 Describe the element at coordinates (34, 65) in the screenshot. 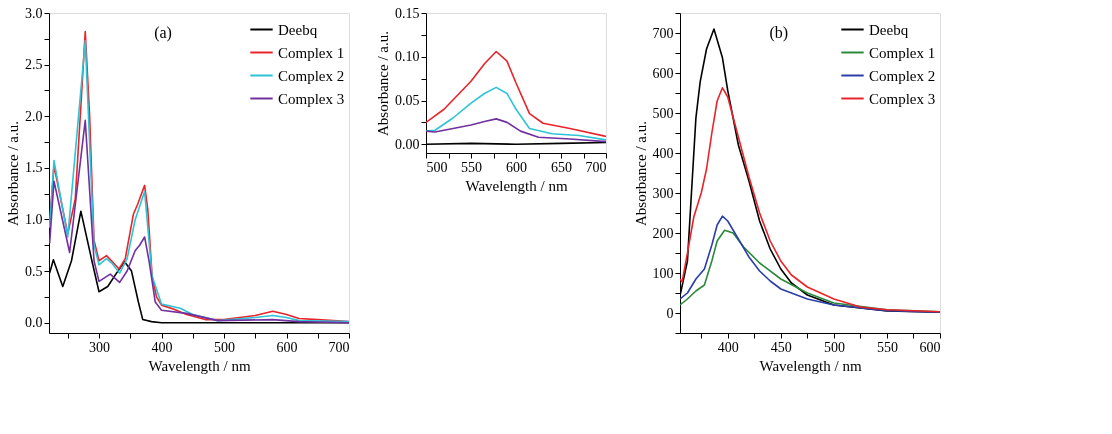

I see `y-tick-label: 2.5` at that location.